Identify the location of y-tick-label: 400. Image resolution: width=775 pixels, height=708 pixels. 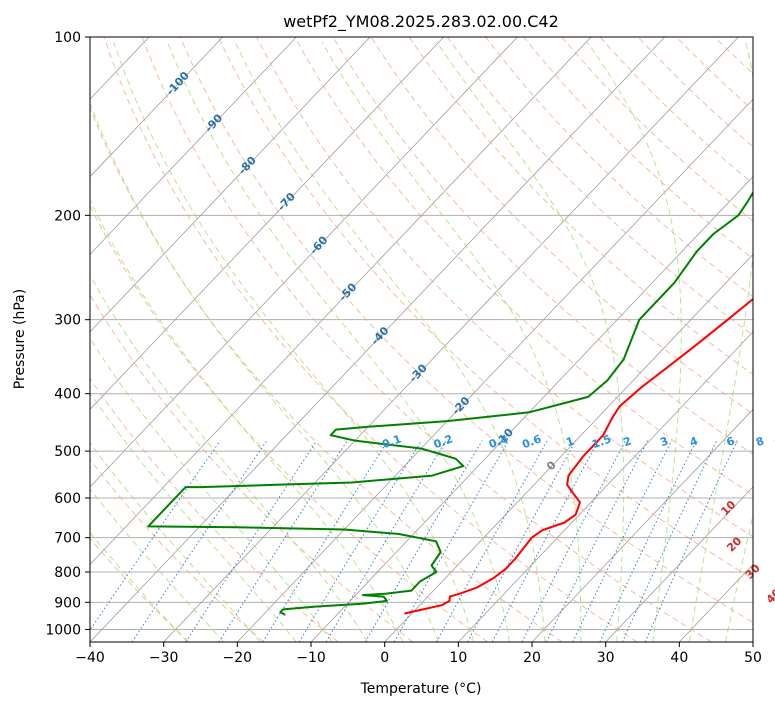
(67, 395).